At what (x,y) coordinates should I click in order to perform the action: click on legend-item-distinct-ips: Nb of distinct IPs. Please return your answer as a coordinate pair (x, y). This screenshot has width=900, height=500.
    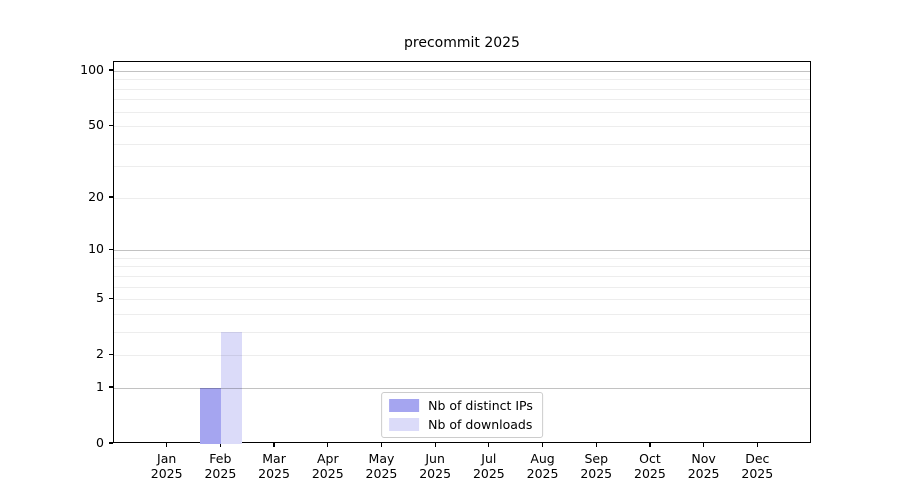
    Looking at the image, I should click on (461, 405).